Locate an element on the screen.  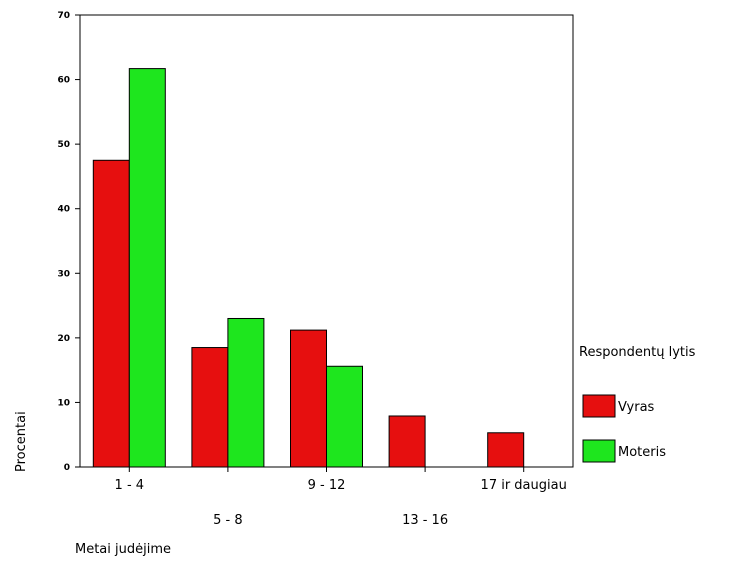
y-tick-label: 20 is located at coordinates (63, 339).